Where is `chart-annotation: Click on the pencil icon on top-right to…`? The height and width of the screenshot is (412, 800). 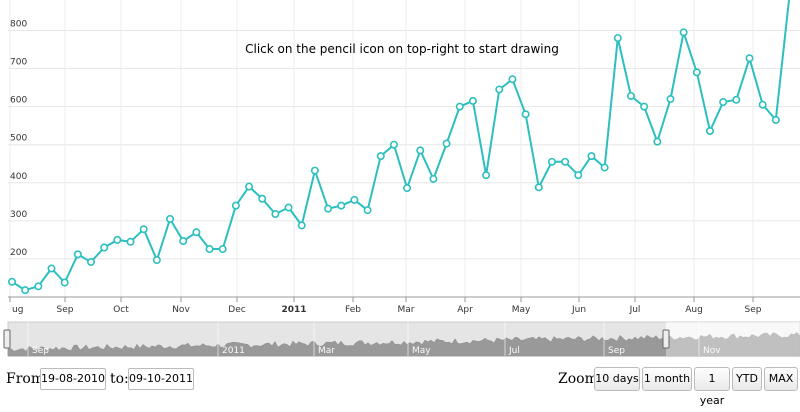 chart-annotation: Click on the pencil icon on top-right to… is located at coordinates (402, 49).